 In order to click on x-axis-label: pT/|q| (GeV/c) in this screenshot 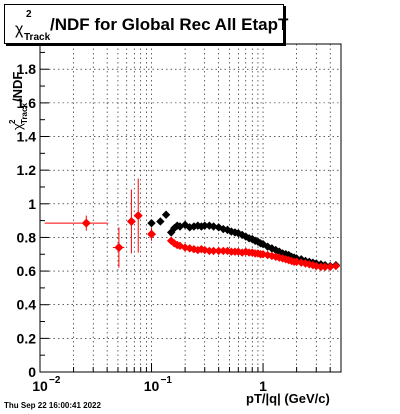, I will do `click(288, 398)`.